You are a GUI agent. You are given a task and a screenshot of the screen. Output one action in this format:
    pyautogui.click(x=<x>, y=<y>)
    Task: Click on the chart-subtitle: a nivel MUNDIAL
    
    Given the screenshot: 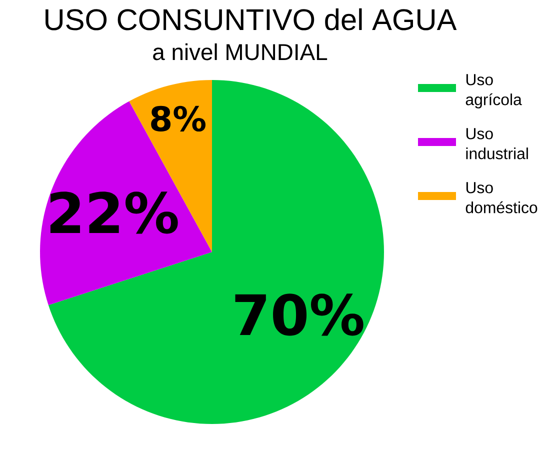 What is the action you would take?
    pyautogui.click(x=240, y=51)
    